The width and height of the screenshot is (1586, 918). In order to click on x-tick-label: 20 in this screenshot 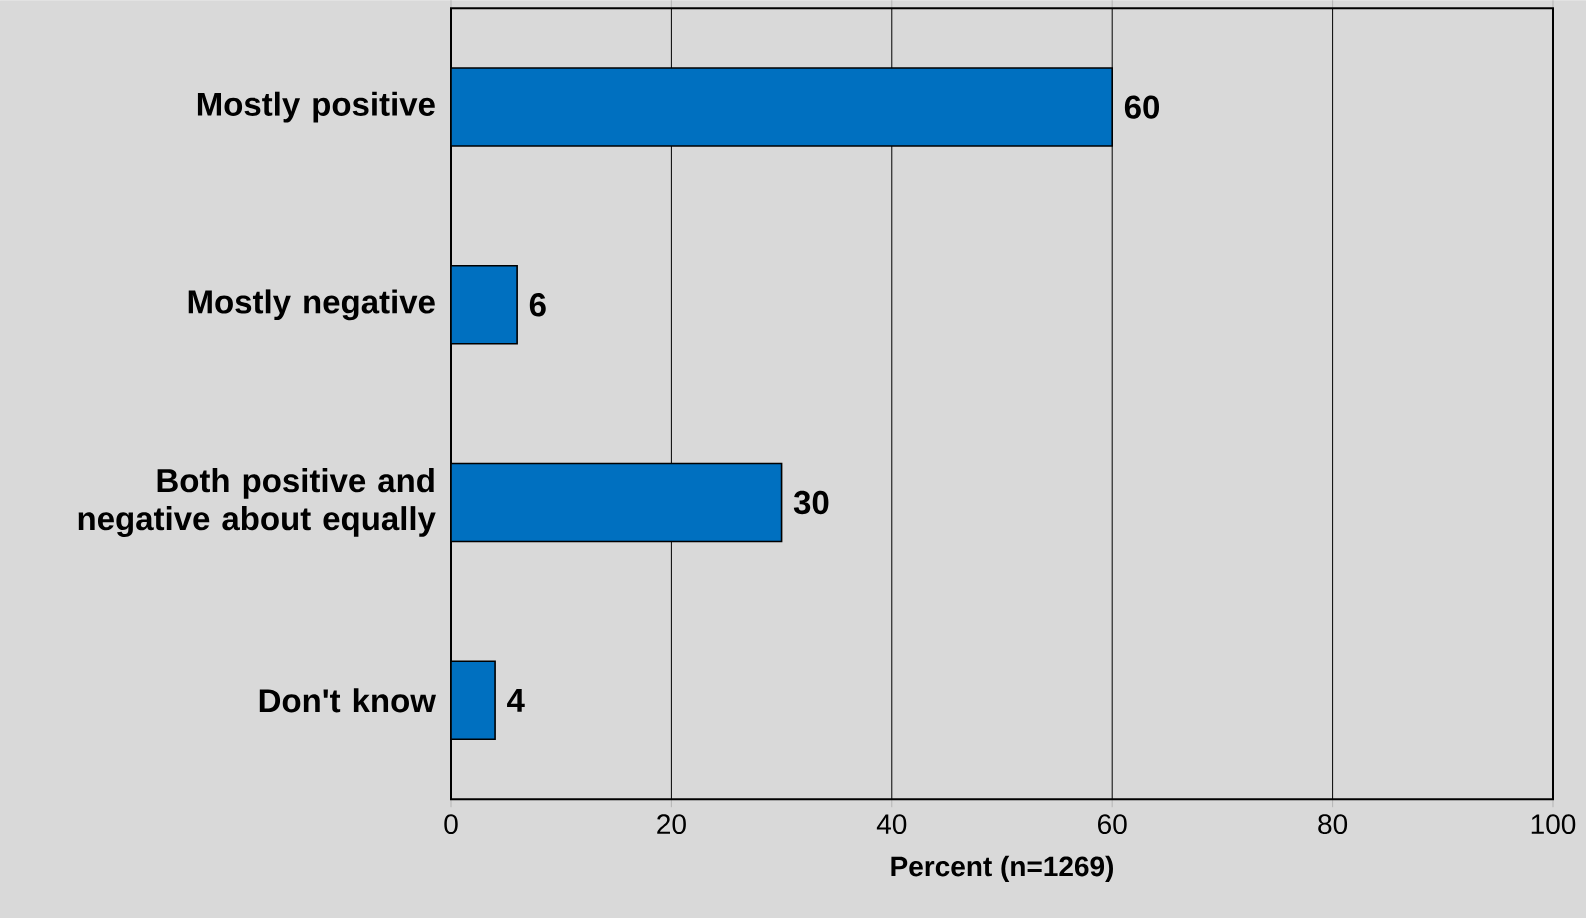, I will do `click(671, 824)`.